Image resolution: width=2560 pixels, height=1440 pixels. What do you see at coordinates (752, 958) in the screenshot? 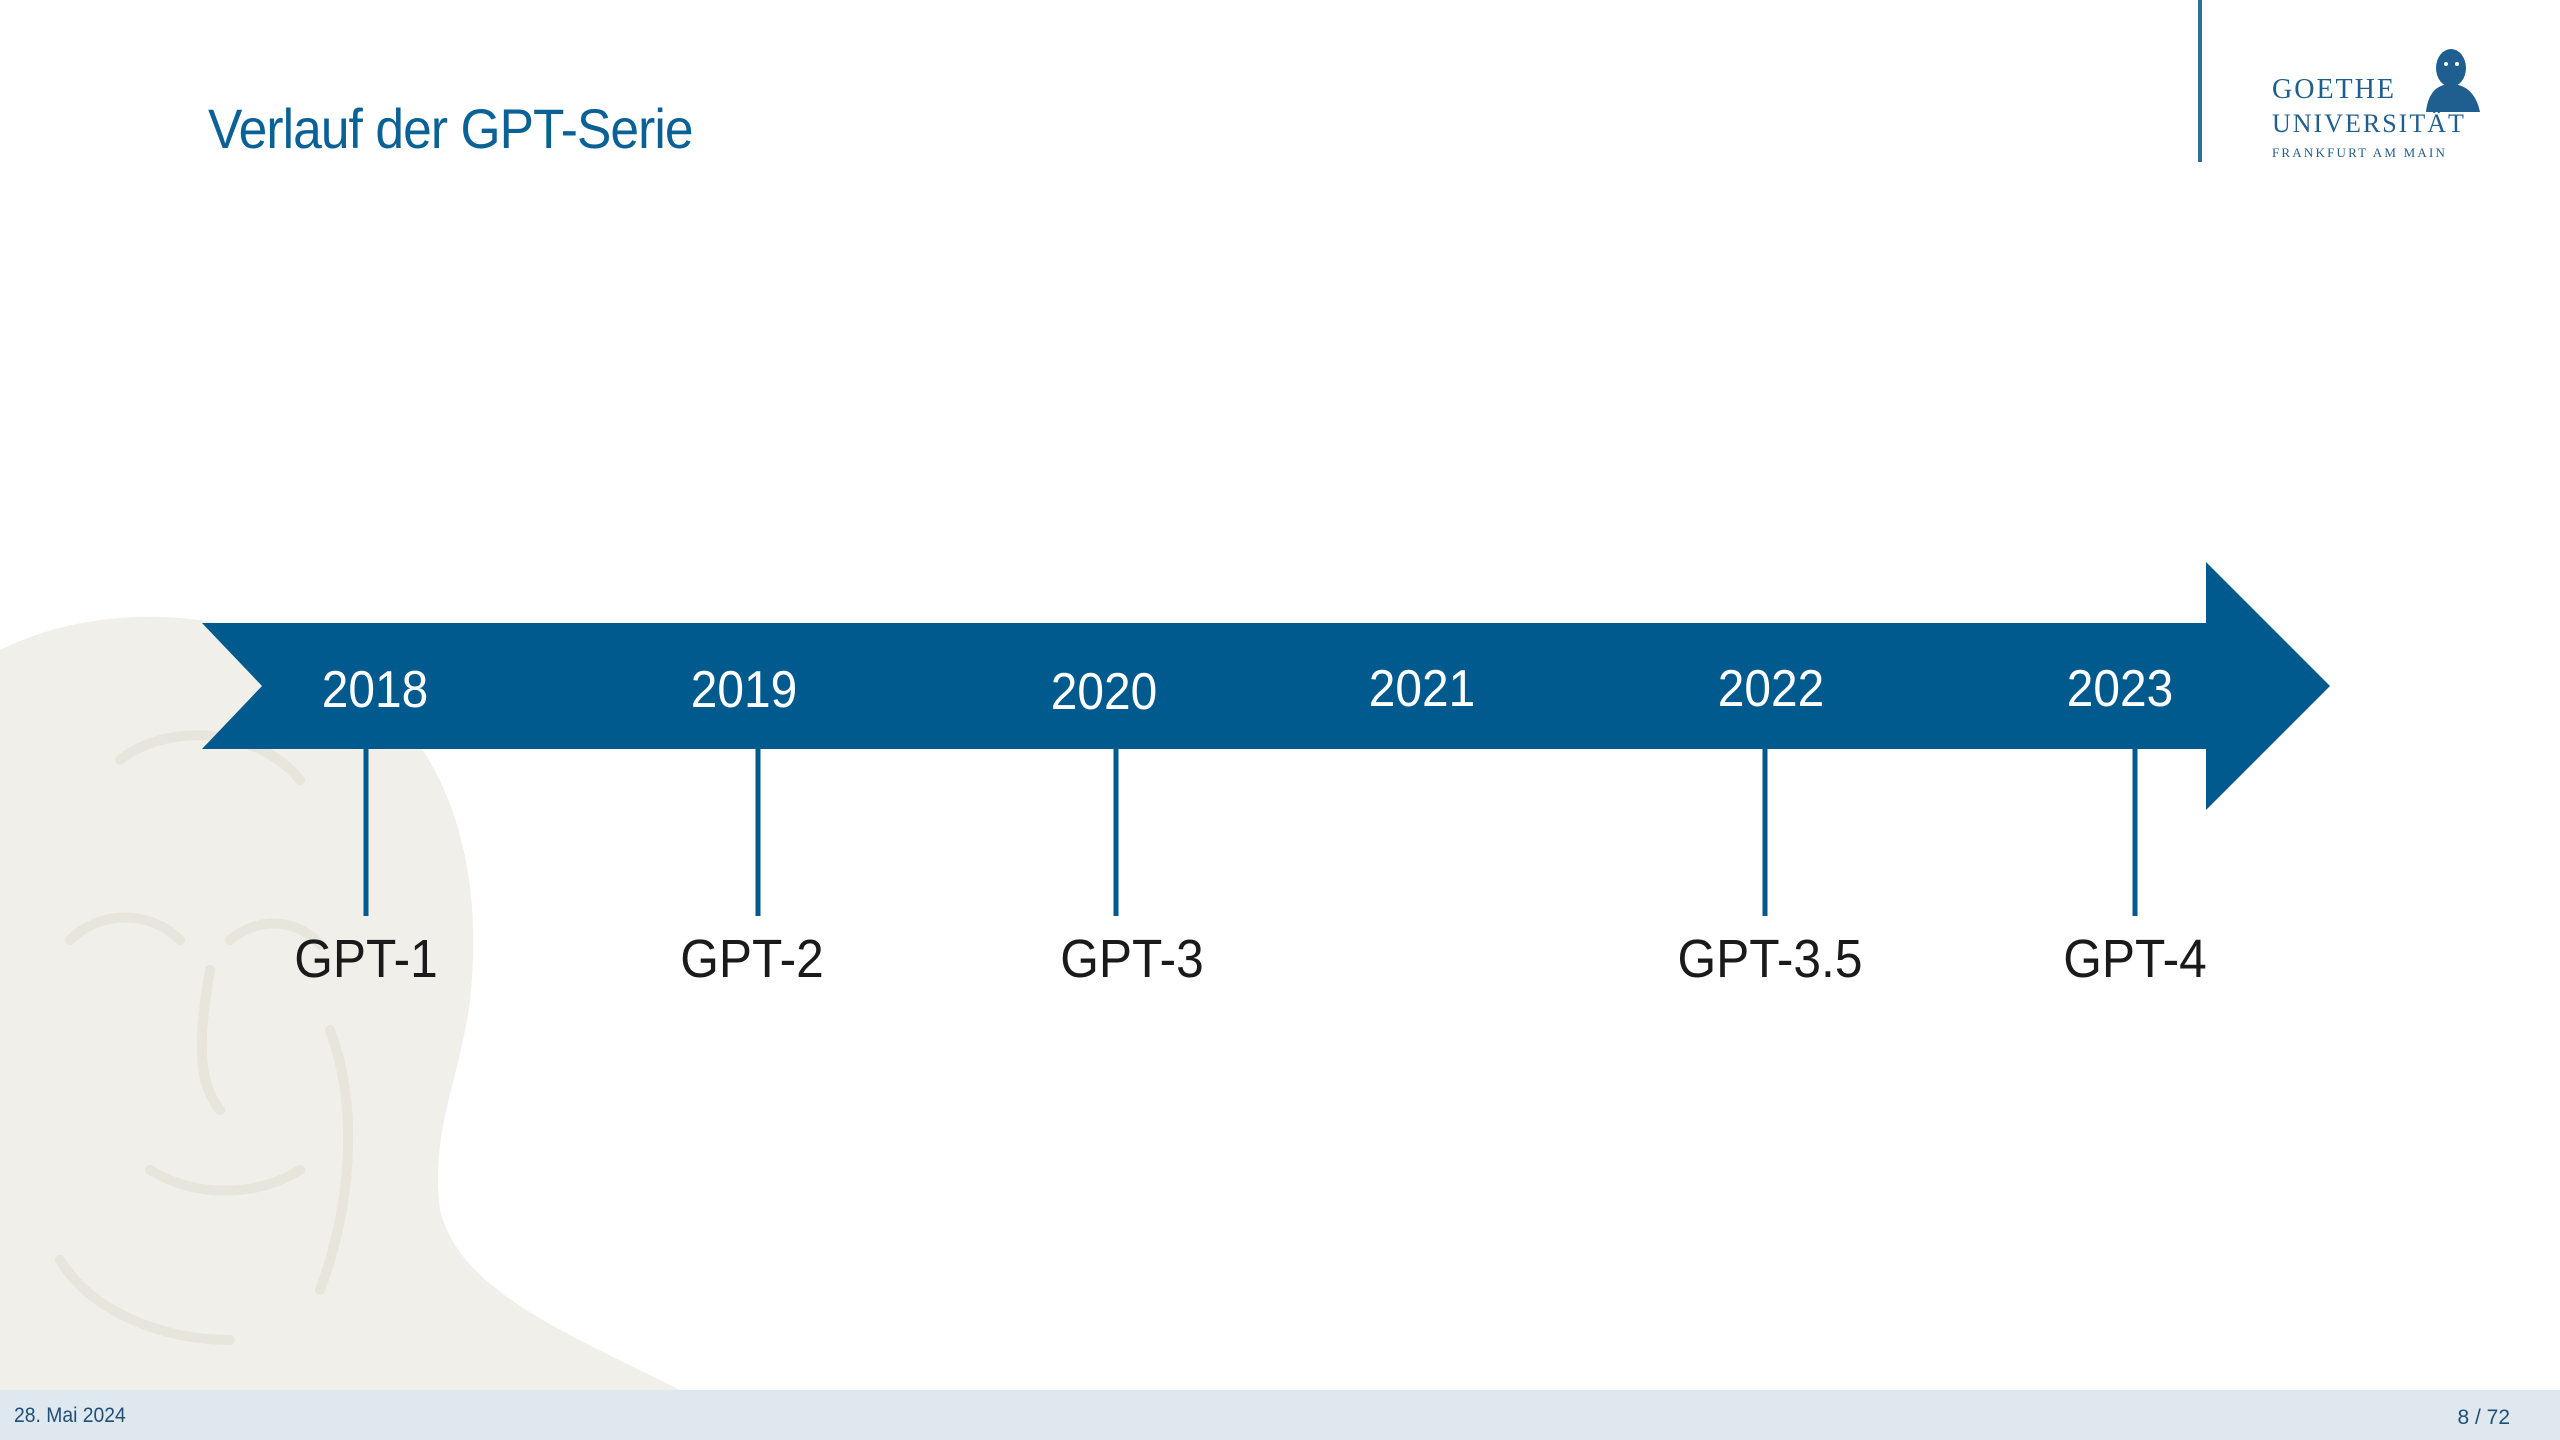
I see `model-label-gpt-2: GPT-2` at bounding box center [752, 958].